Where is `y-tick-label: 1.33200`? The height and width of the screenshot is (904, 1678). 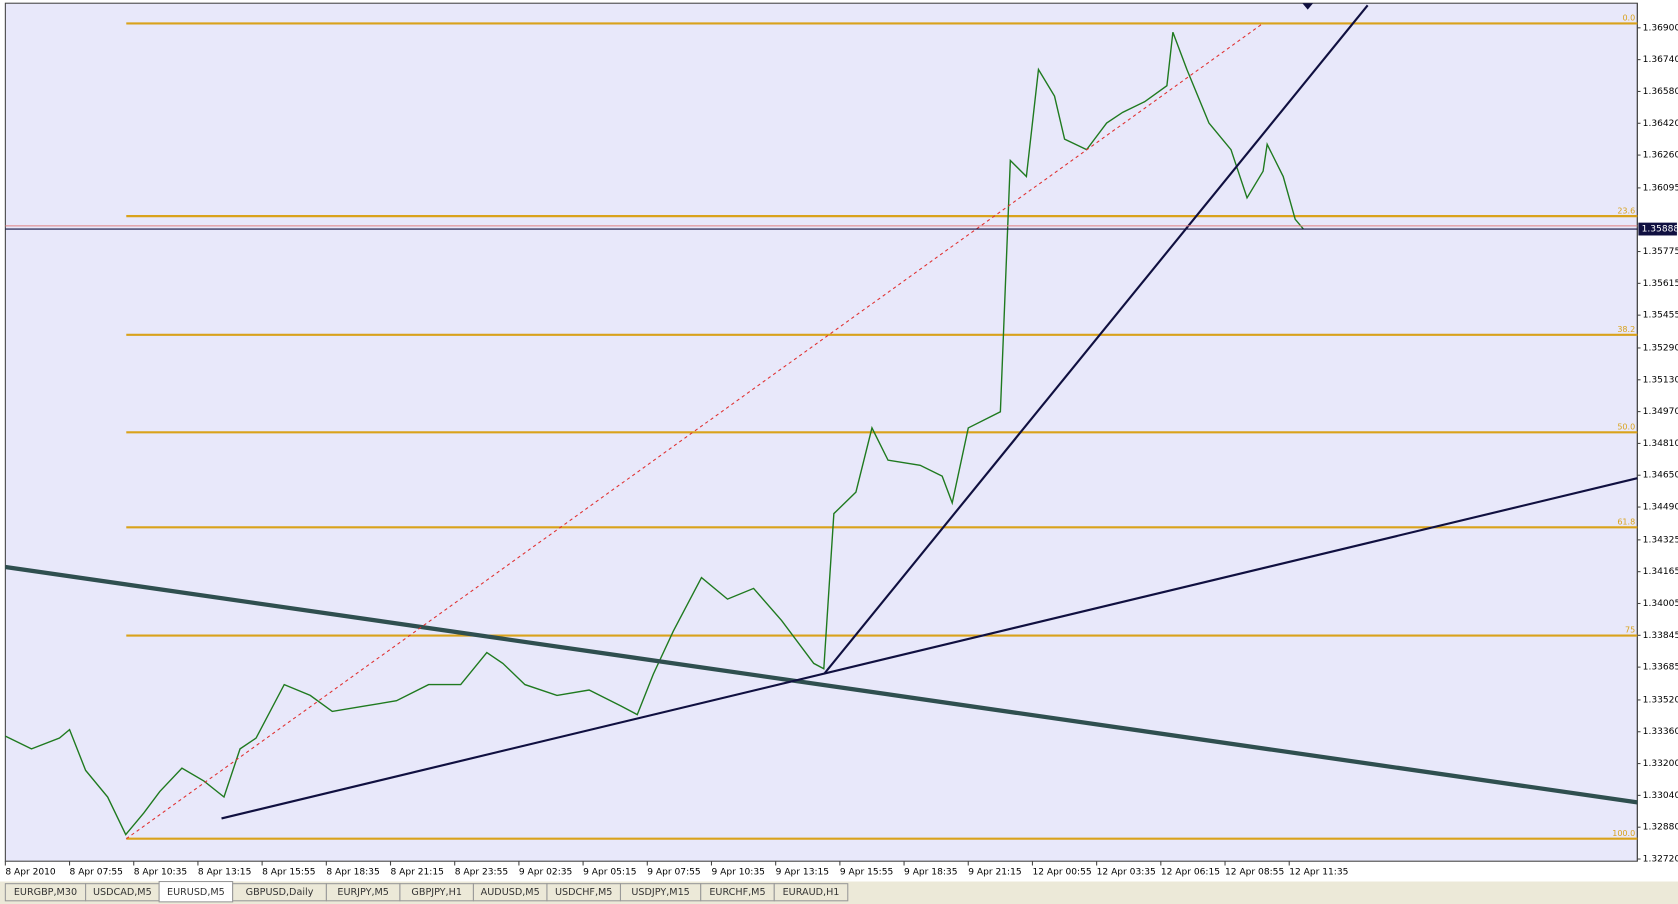 y-tick-label: 1.33200 is located at coordinates (1660, 764).